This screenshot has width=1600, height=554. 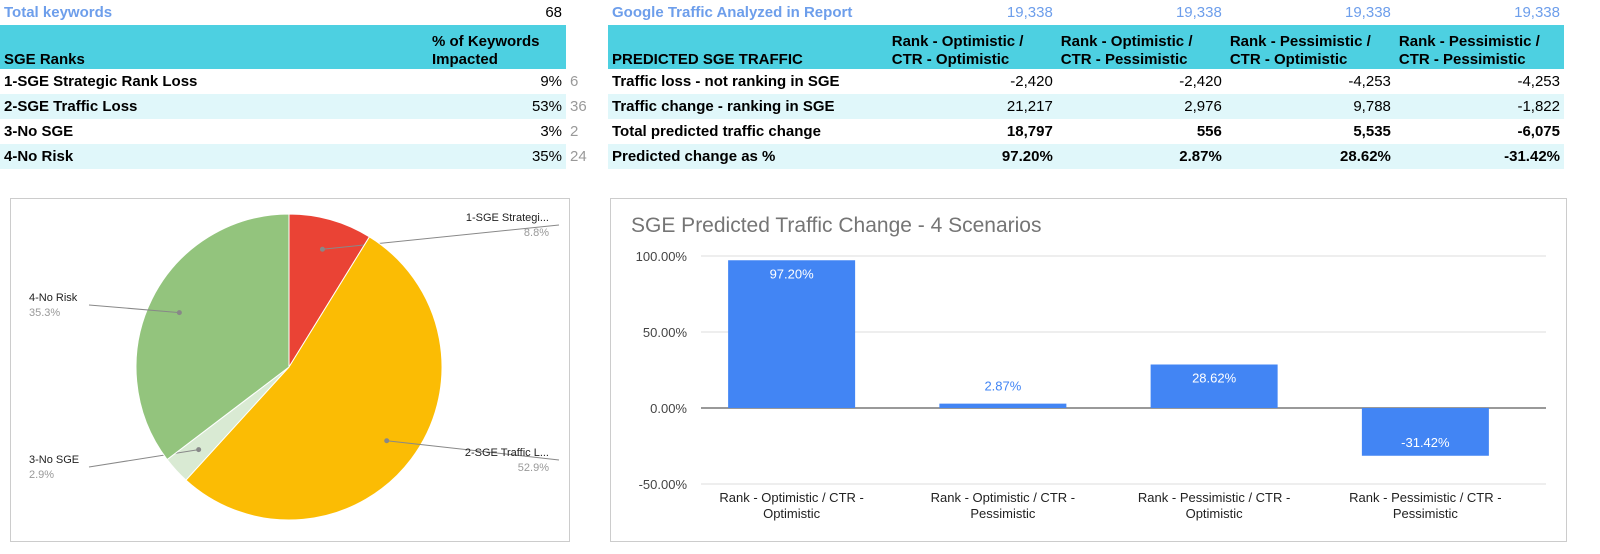 What do you see at coordinates (748, 47) in the screenshot?
I see `traffic-header: PREDICTED SGE TRAFFIC` at bounding box center [748, 47].